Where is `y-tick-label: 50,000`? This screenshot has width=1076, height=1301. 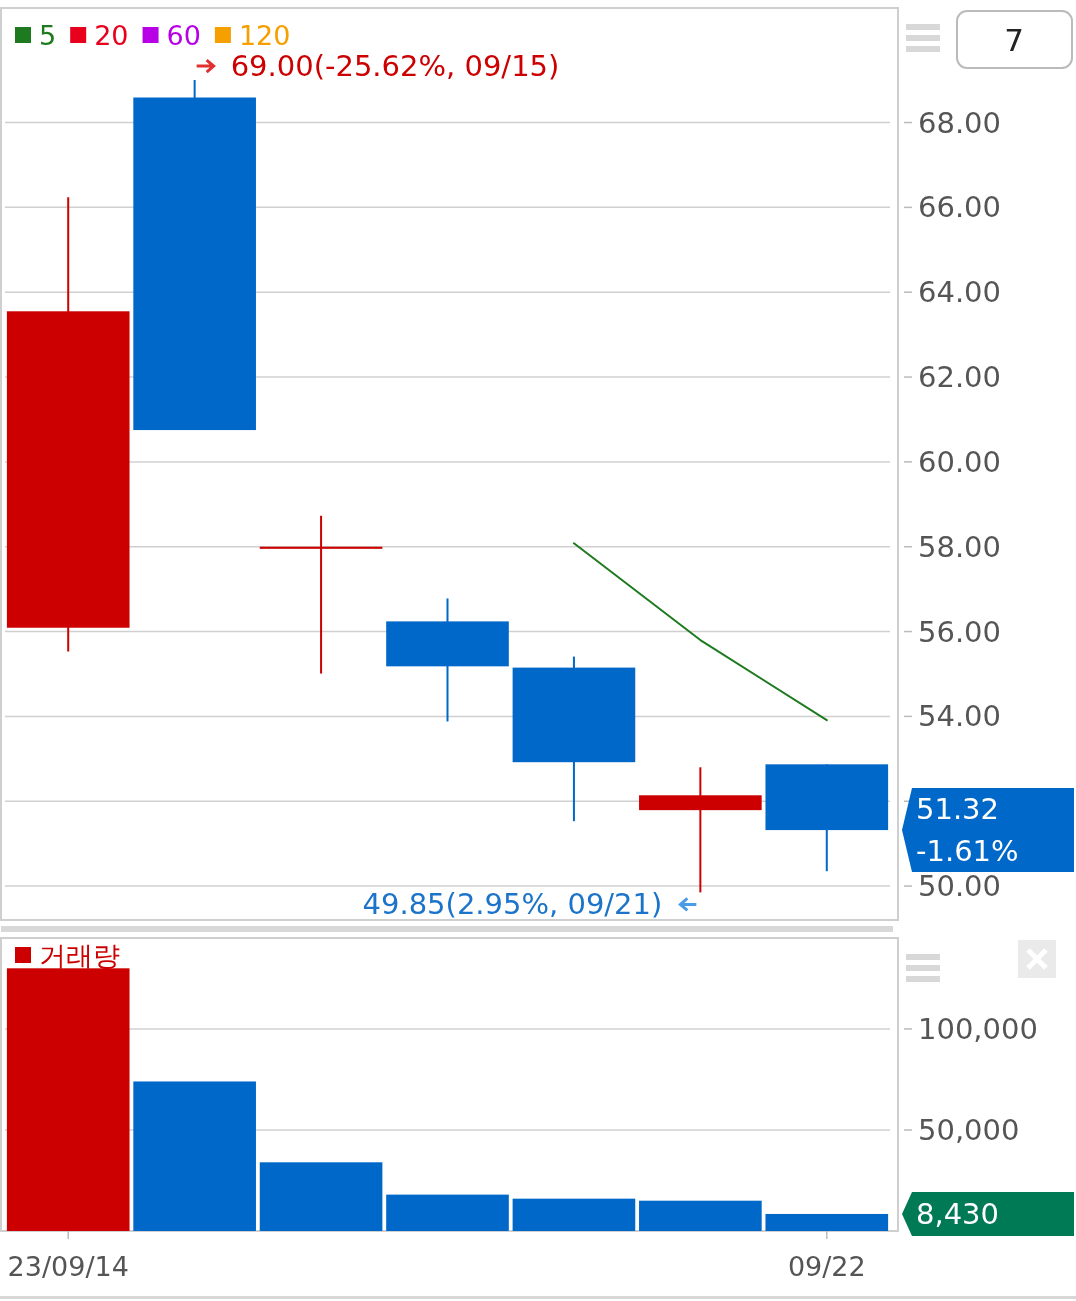
y-tick-label: 50,000 is located at coordinates (969, 1129).